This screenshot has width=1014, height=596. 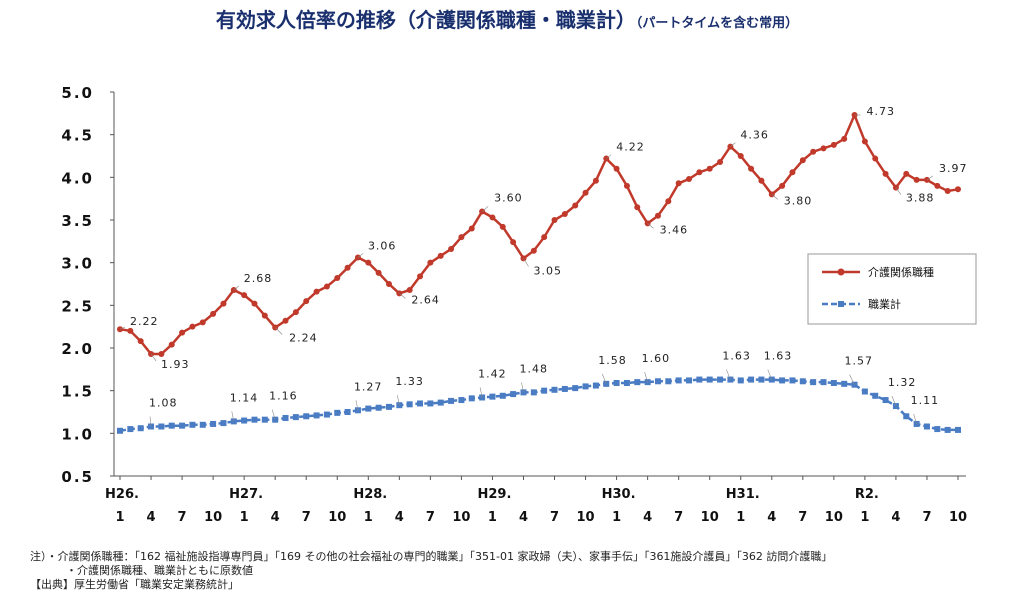 I want to click on data-label: 1.08, so click(x=163, y=403).